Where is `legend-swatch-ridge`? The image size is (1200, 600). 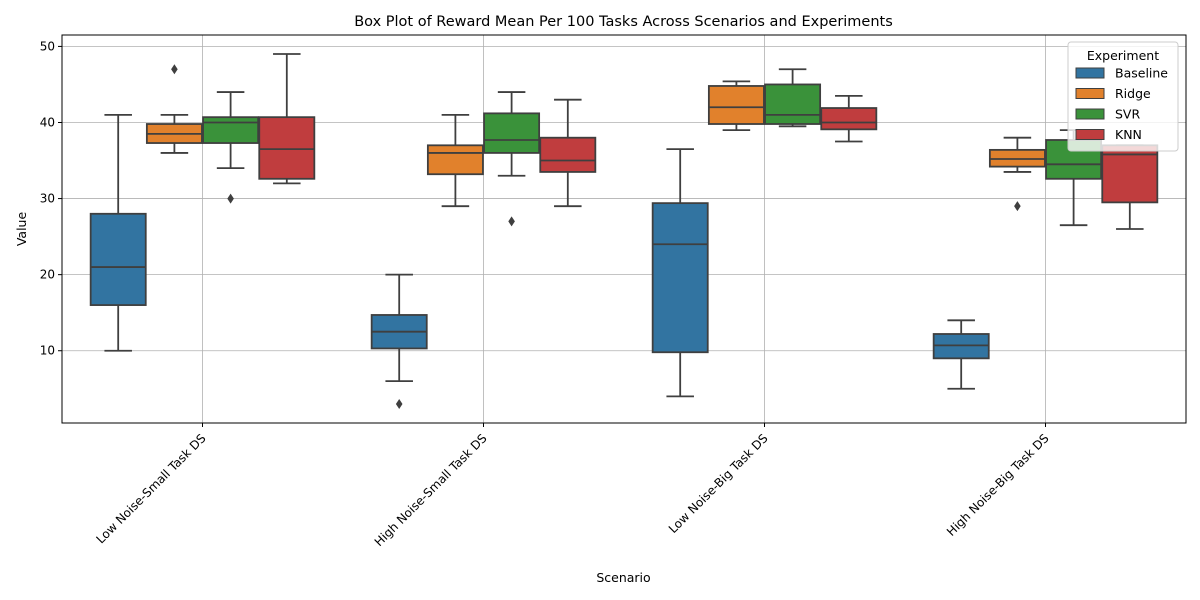 legend-swatch-ridge is located at coordinates (1090, 93).